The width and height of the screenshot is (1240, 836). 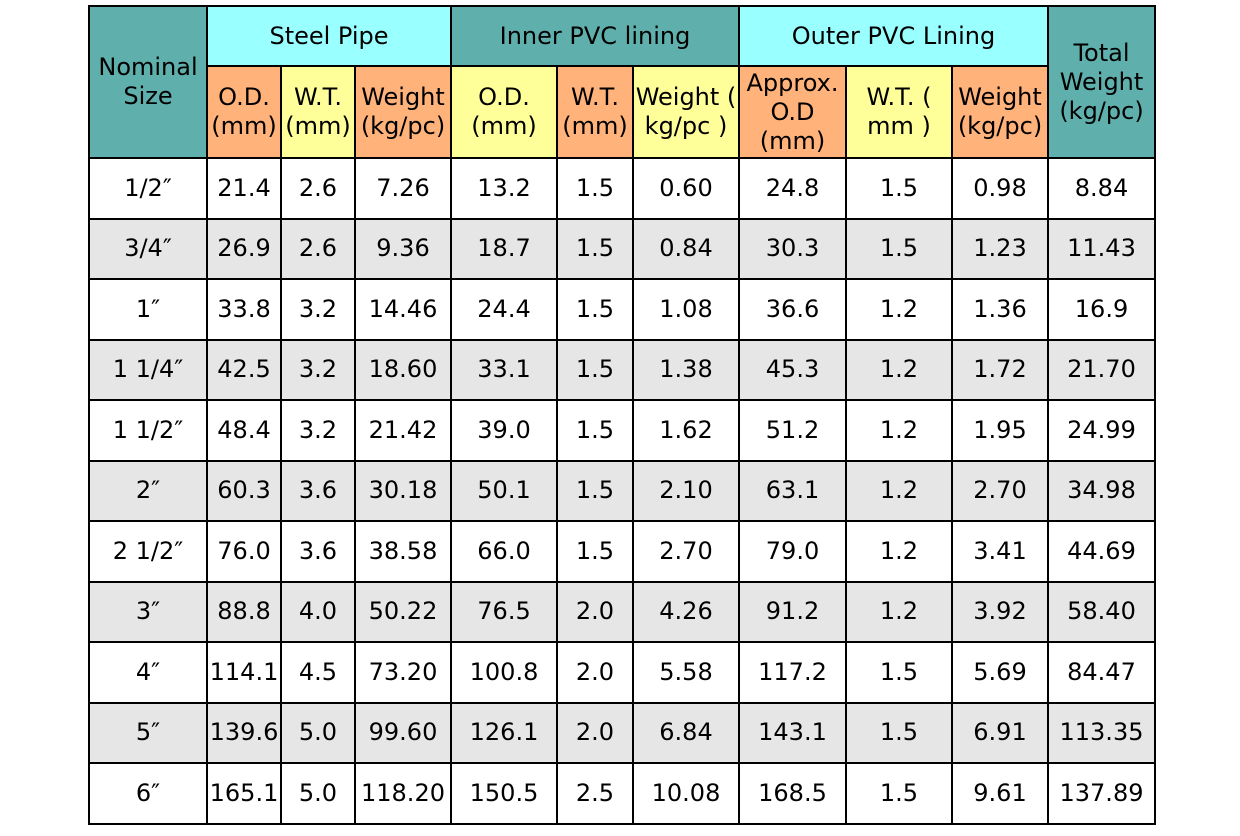 What do you see at coordinates (504, 309) in the screenshot?
I see `inner-od-cell: 24.4` at bounding box center [504, 309].